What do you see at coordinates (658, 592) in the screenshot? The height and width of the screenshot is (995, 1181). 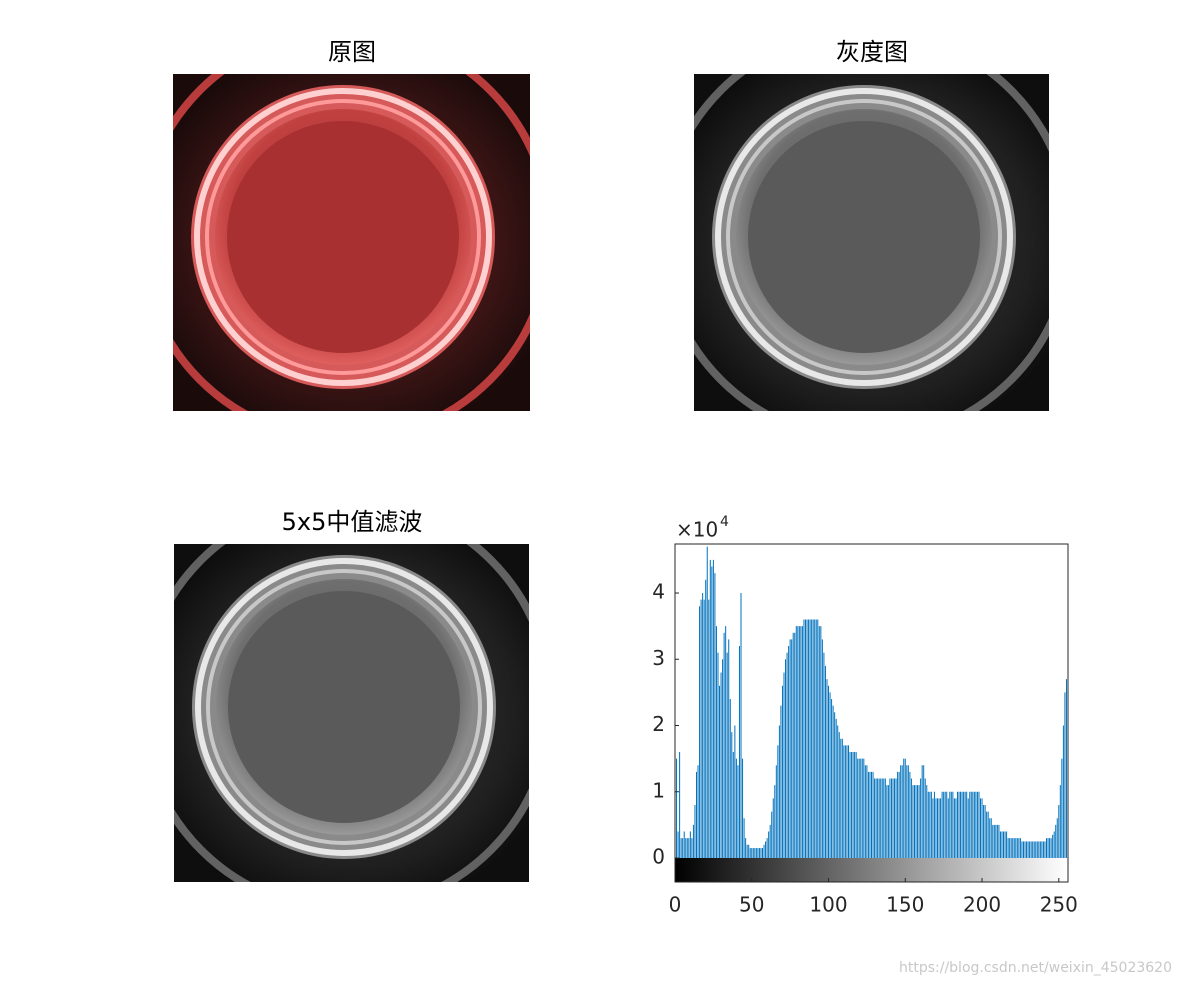 I see `y-tick-label: 4` at bounding box center [658, 592].